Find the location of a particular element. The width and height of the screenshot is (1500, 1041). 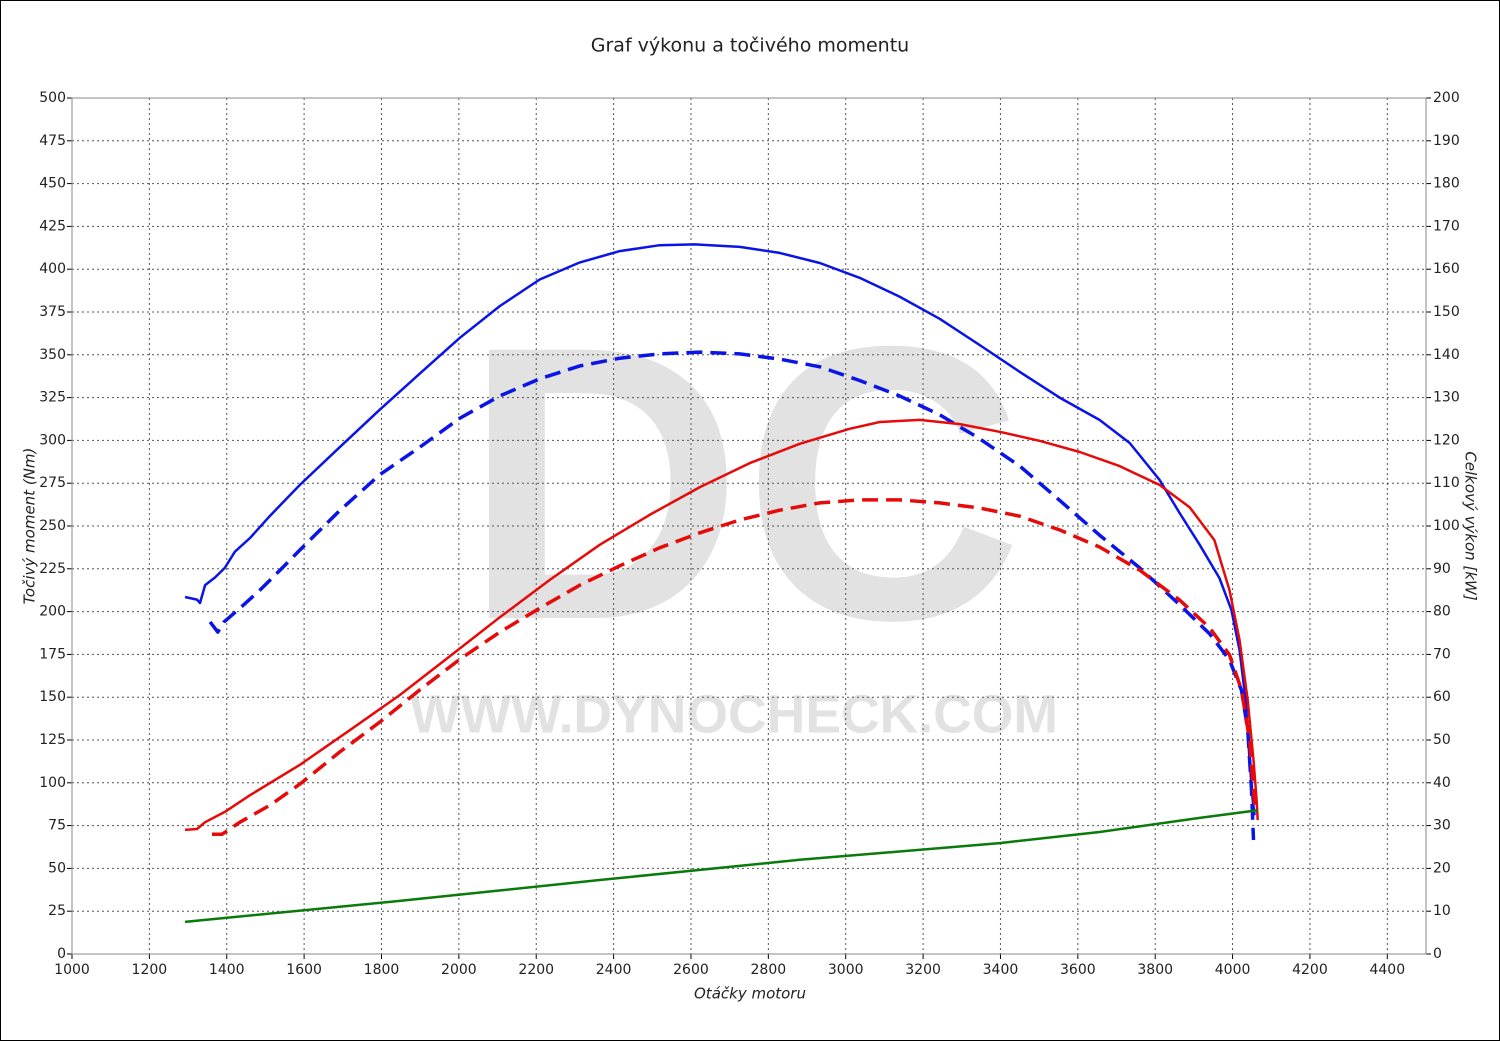

x-tick-label: 3600 is located at coordinates (1078, 970).